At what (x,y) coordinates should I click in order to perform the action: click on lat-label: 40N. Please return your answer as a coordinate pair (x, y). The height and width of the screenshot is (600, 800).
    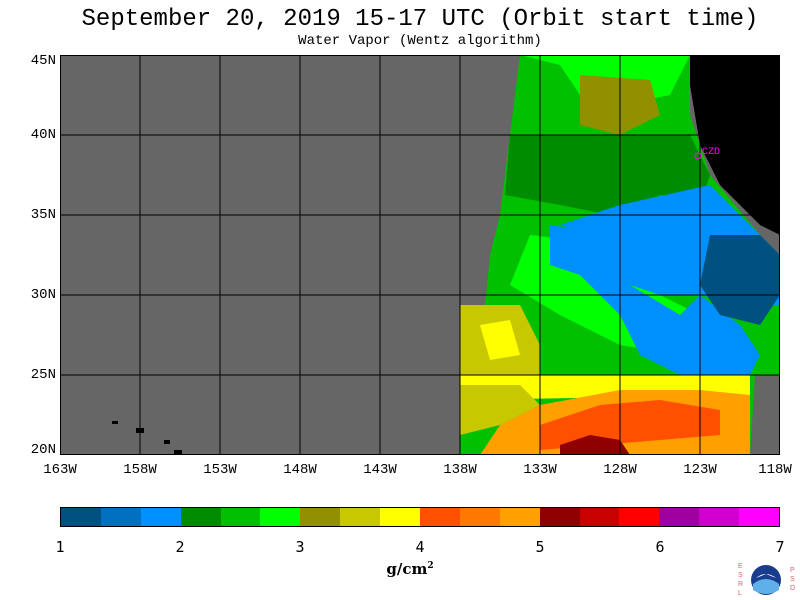
    Looking at the image, I should click on (43, 135).